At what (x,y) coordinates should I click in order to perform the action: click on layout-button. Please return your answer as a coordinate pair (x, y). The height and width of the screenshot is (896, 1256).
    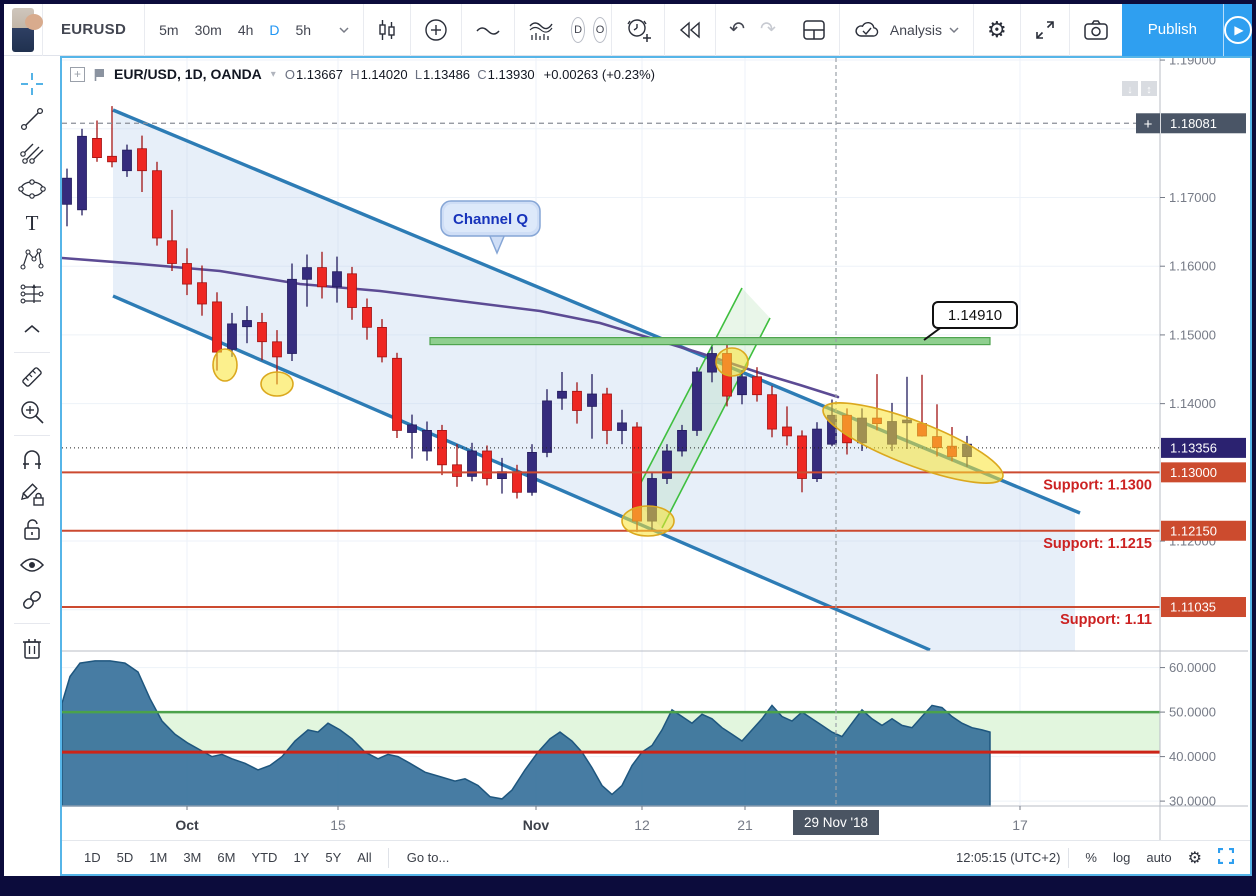
    Looking at the image, I should click on (814, 30).